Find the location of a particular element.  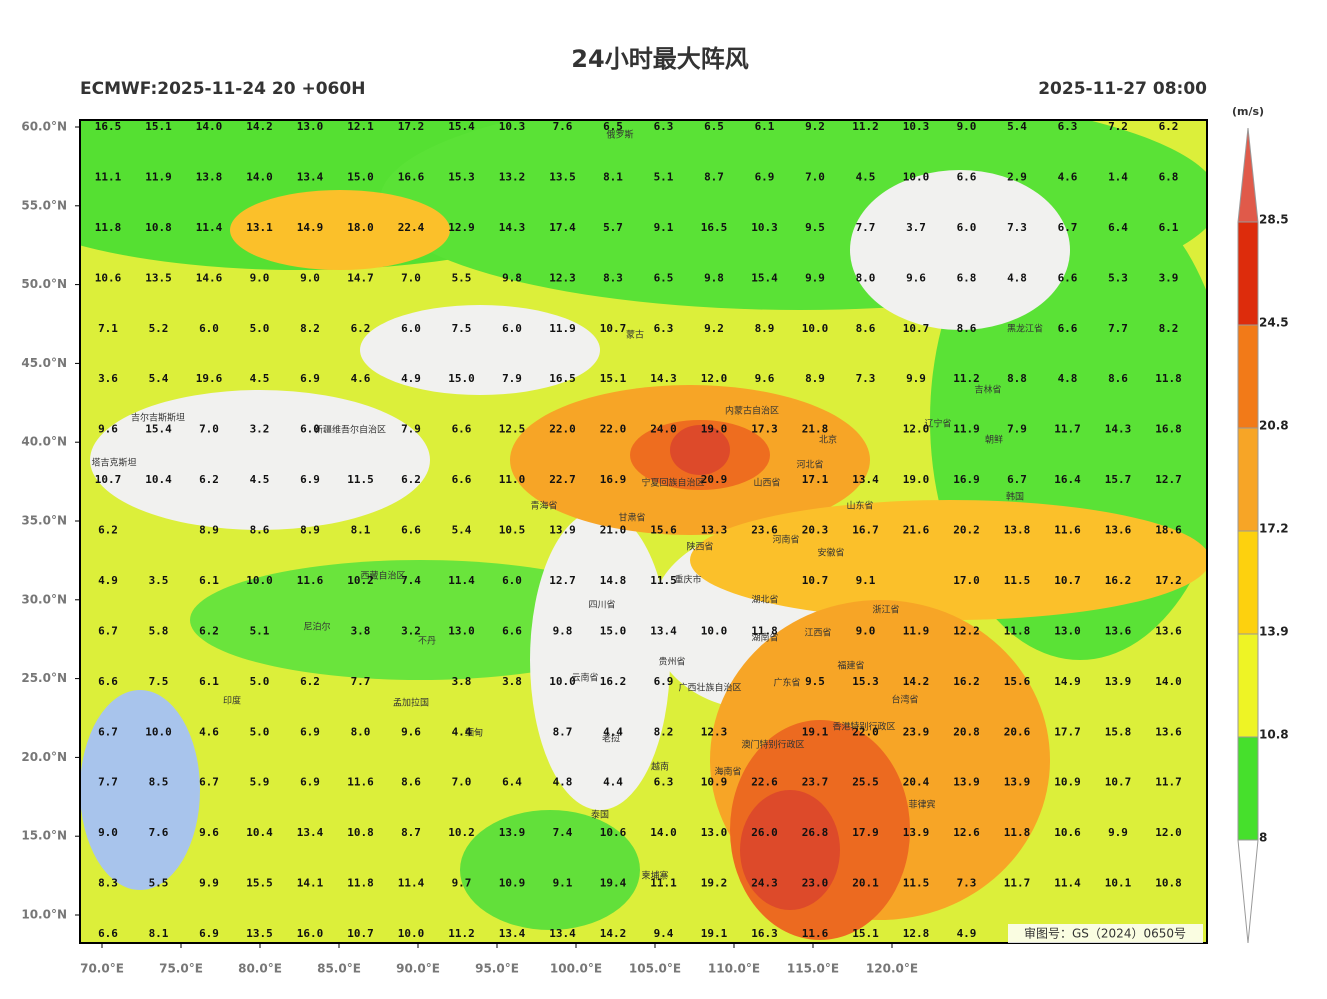

gust-value: 3.2 is located at coordinates (411, 630).